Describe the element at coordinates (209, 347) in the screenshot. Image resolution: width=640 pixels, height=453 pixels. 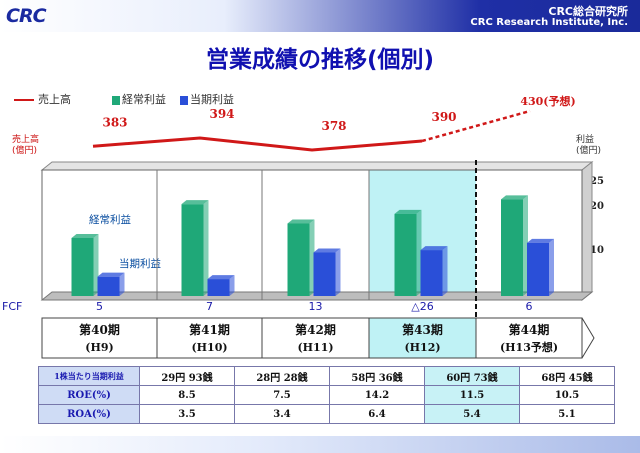
I see `period-sublabel: (H10)` at that location.